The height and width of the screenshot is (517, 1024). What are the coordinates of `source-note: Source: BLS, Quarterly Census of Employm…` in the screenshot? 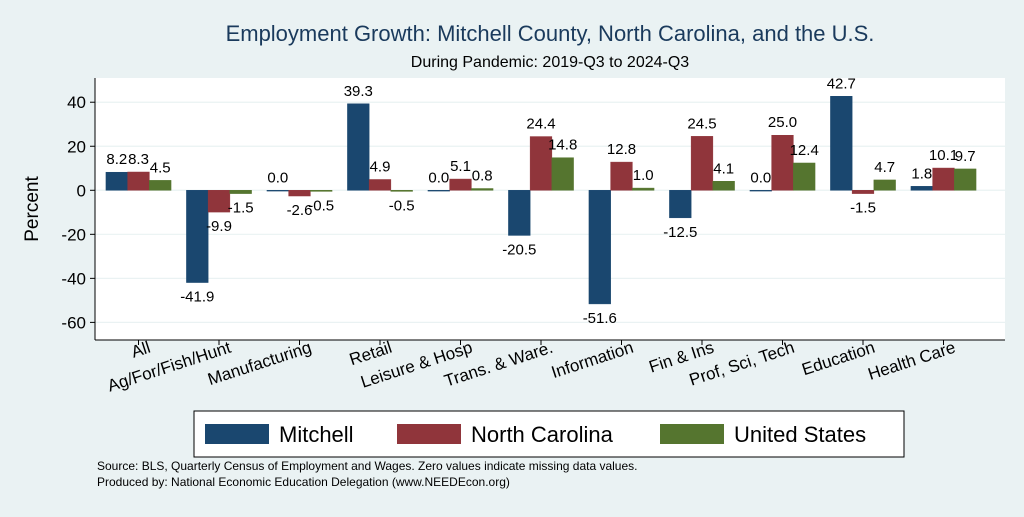 It's located at (367, 466).